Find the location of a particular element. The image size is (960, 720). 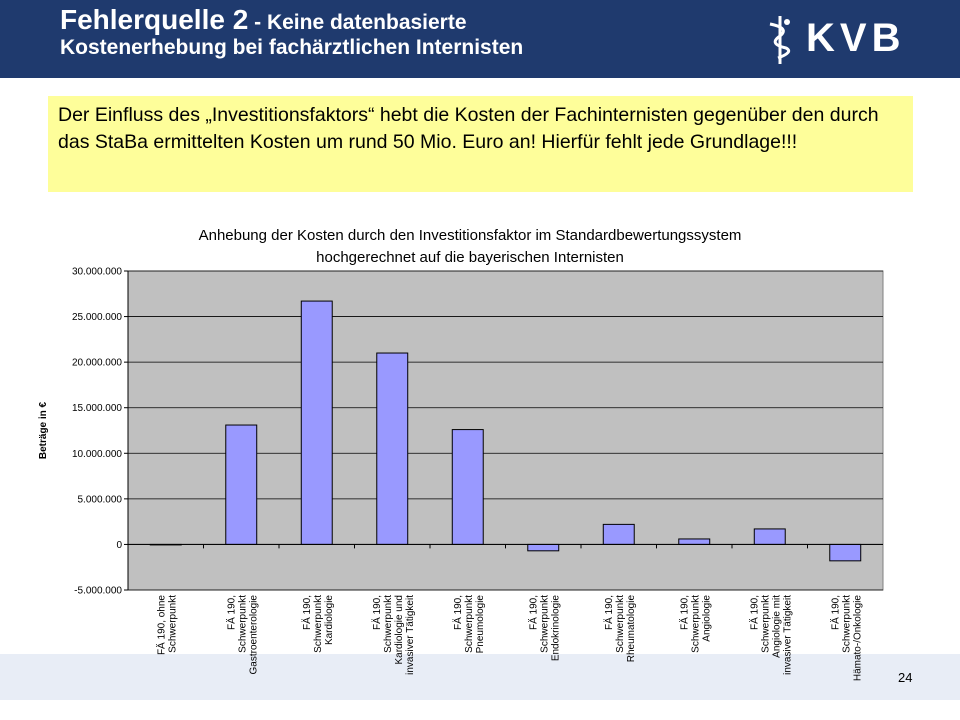

x-tick-label: Angiologie is located at coordinates (706, 618).